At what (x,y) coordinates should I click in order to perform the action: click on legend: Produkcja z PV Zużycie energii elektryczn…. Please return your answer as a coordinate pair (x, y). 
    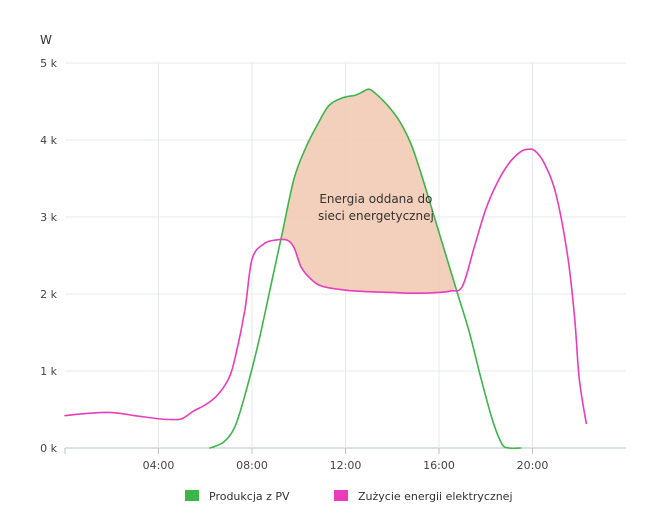
    Looking at the image, I should click on (349, 496).